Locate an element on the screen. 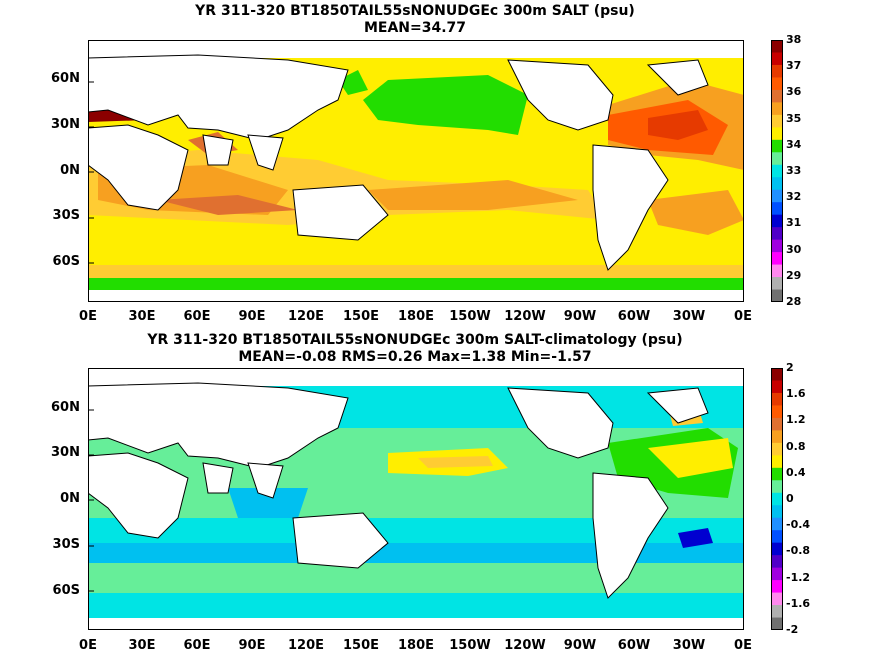  lat-label-0n: 0N is located at coordinates (70, 498).